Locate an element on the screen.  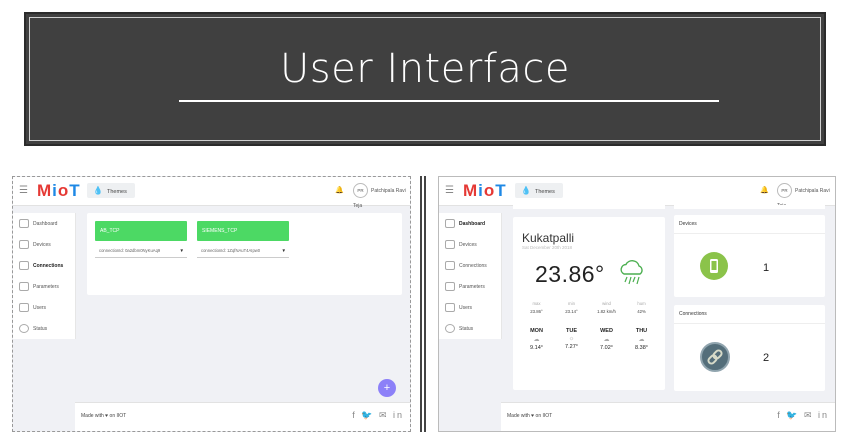
connection-title: AB_TCP is located at coordinates (141, 231).